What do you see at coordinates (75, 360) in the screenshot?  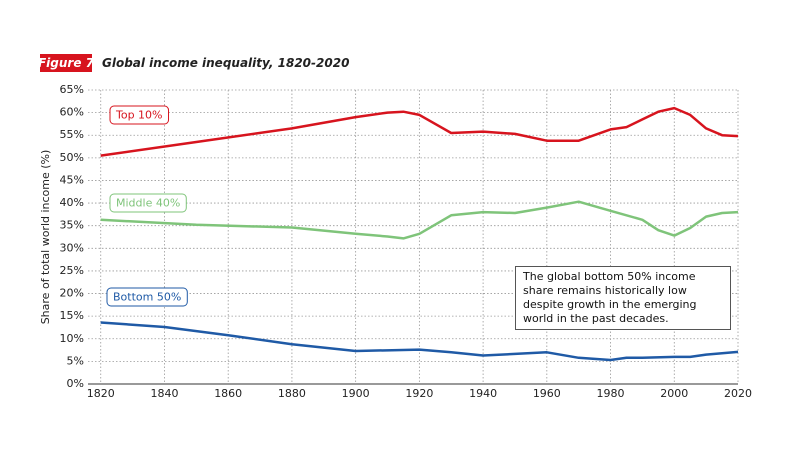 I see `y-tick-label: 5%` at bounding box center [75, 360].